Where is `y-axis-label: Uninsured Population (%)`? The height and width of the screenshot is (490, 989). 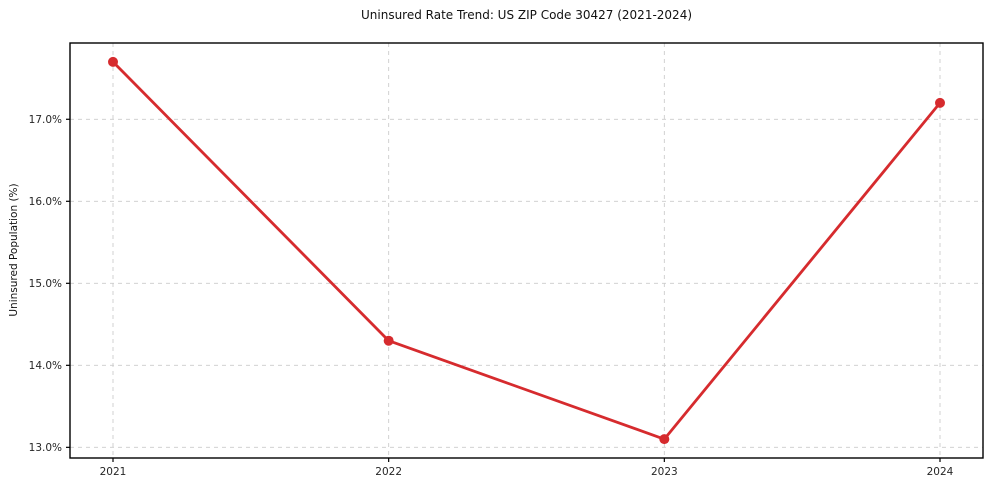 y-axis-label: Uninsured Population (%) is located at coordinates (14, 250).